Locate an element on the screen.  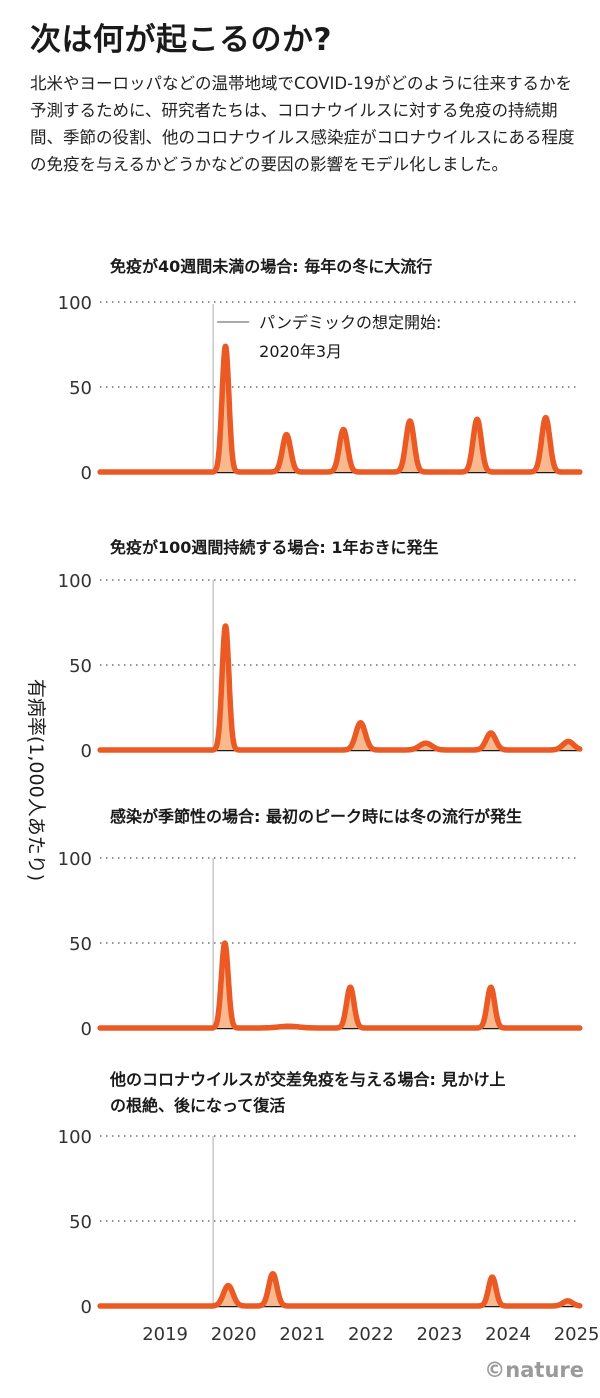
page-title: 次は何が起こるのか? is located at coordinates (181, 40).